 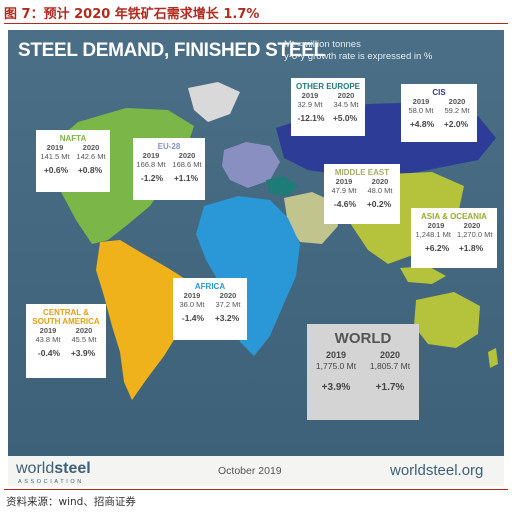 I want to click on growth-rate: -1.4%, so click(x=193, y=318).